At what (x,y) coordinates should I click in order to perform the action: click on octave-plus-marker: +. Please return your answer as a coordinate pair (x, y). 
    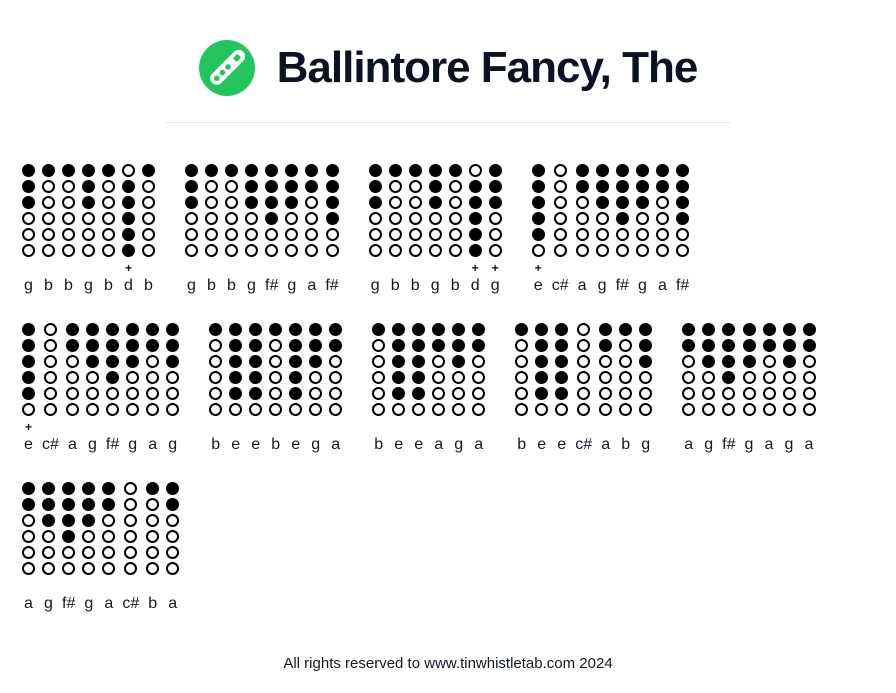
    Looking at the image, I should click on (538, 268).